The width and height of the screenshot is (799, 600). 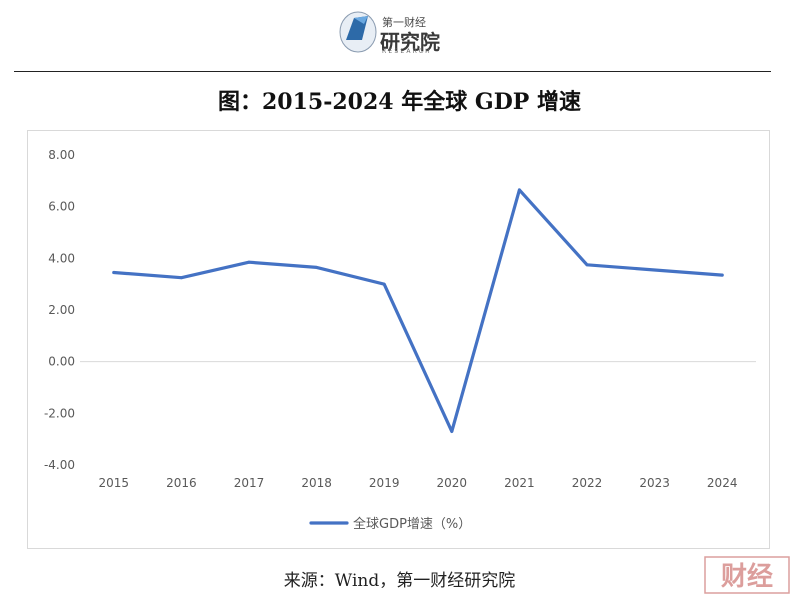 I want to click on header-logo: 第一财经 研究院 RESEARCH, so click(x=403, y=33).